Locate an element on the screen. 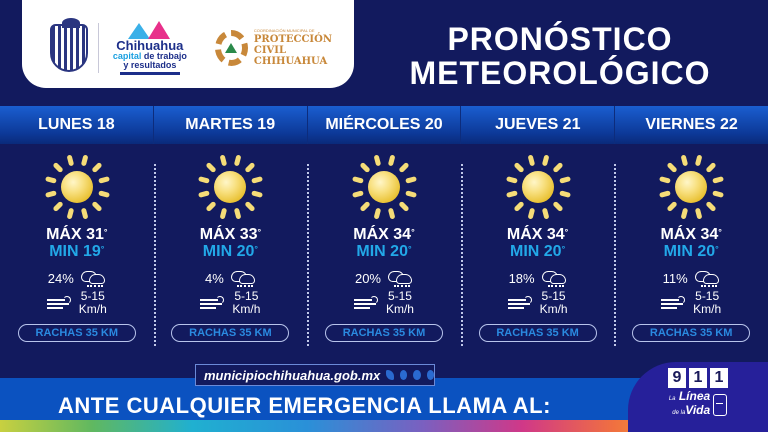 This screenshot has height=432, width=768. rain-probability: 20% is located at coordinates (384, 278).